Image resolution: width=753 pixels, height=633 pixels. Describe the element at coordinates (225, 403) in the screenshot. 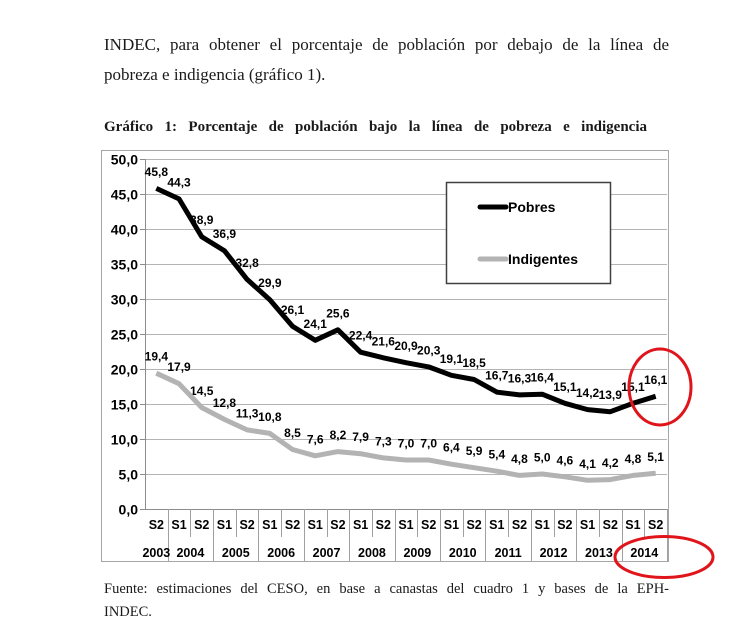

I see `data-label-indigentes: 12,8` at that location.